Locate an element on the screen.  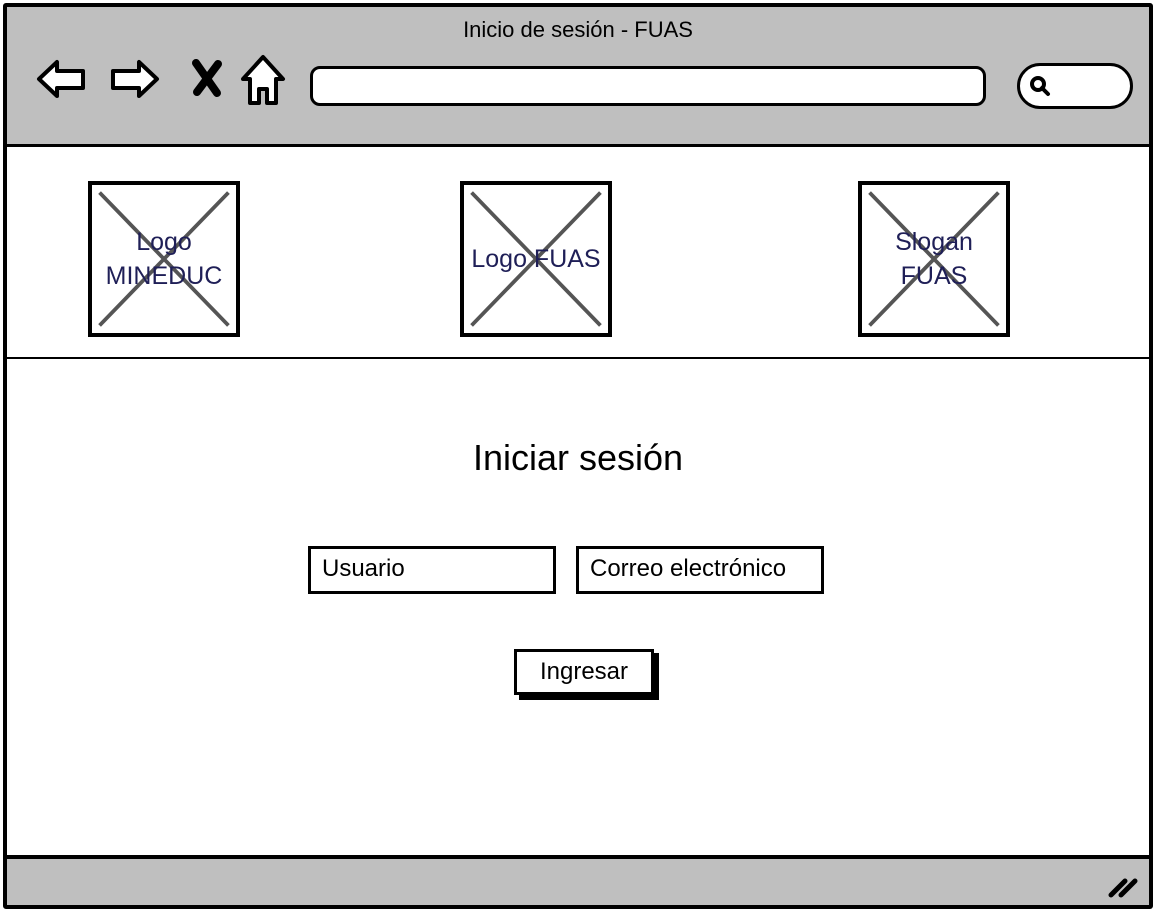
logo-fuas-image: Logo FUAS is located at coordinates (536, 259).